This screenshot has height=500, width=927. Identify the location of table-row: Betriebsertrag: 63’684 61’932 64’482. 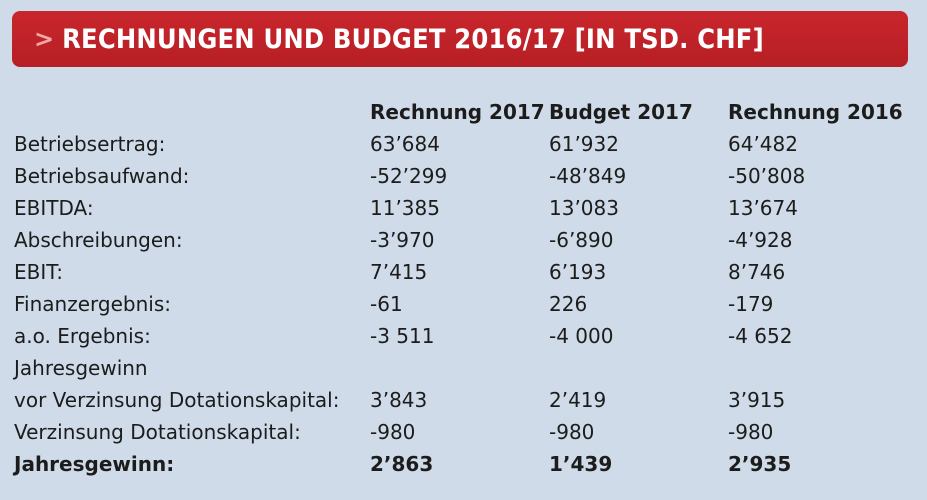
(456, 144).